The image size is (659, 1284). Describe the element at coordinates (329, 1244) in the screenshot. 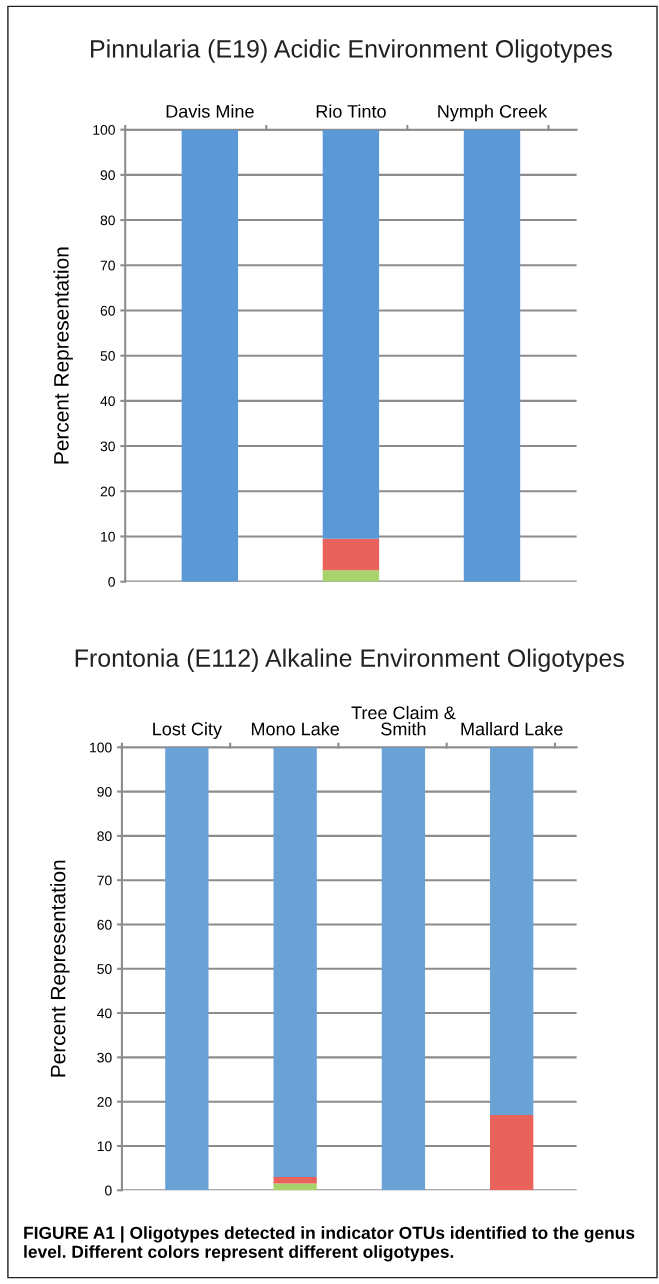

I see `caption: FIGURE A1 | Oligotypes detected in indicator OTUs identified to the genus level. Different colors represent different oligotypes.` at that location.